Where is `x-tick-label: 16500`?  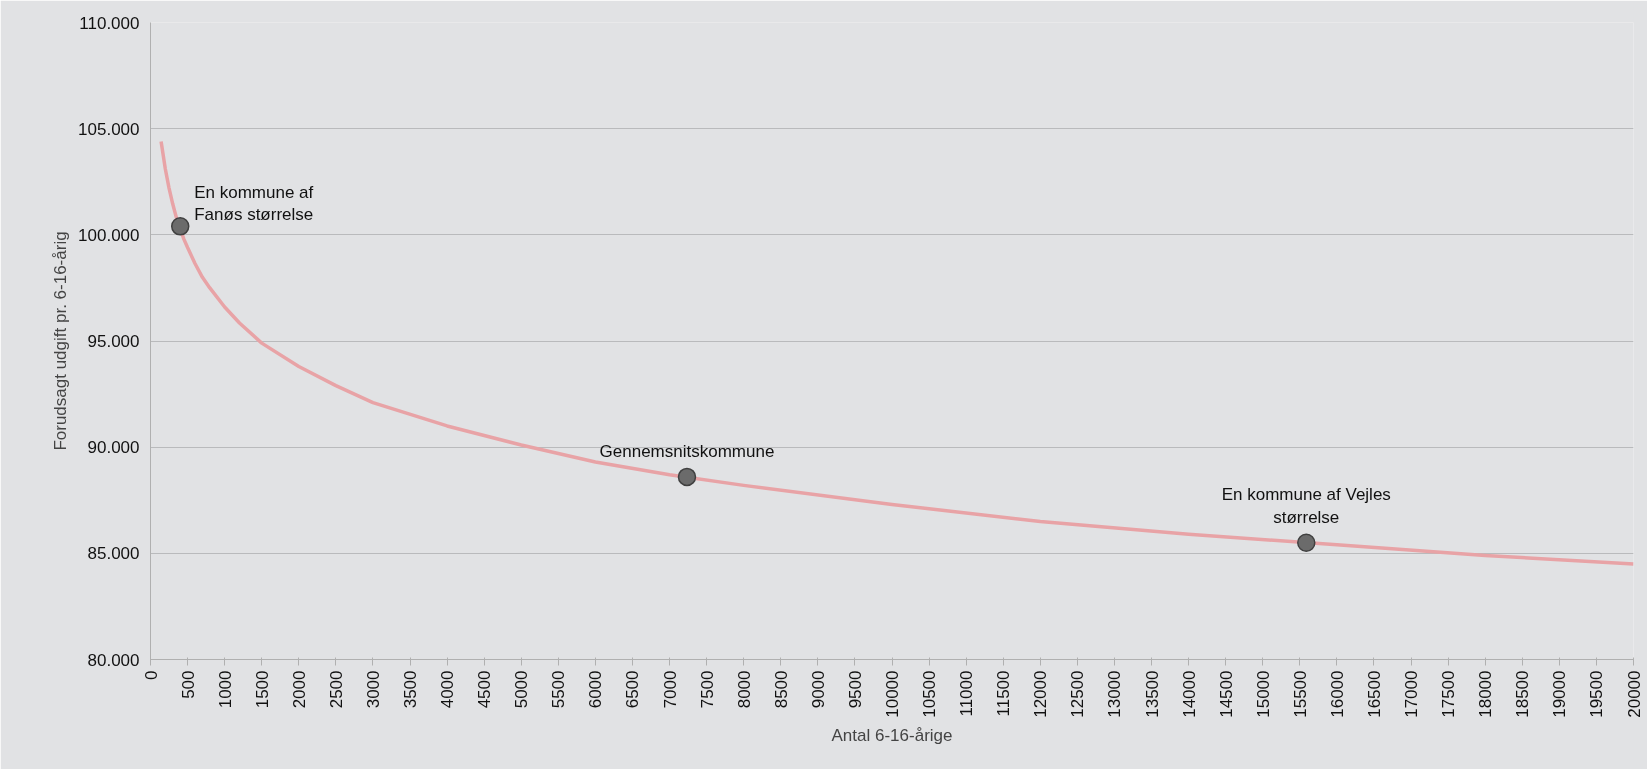 x-tick-label: 16500 is located at coordinates (1374, 694).